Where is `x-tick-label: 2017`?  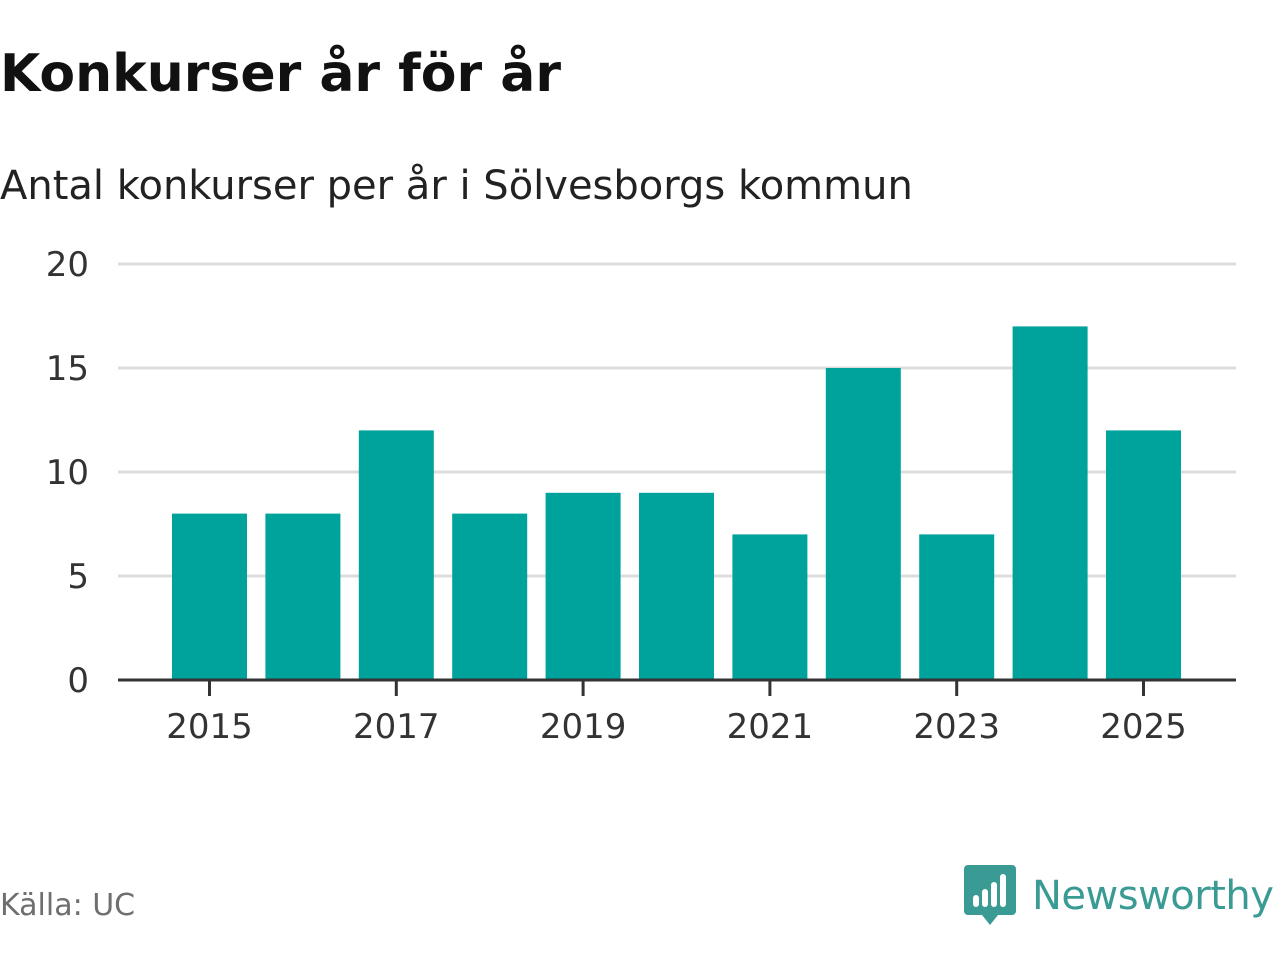 x-tick-label: 2017 is located at coordinates (396, 727).